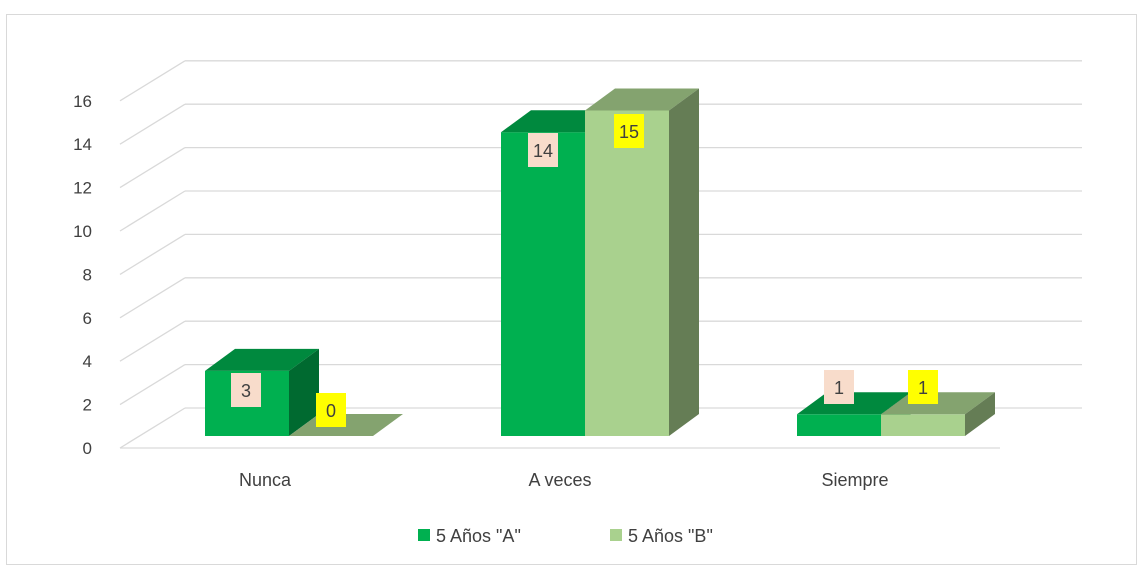  What do you see at coordinates (82, 188) in the screenshot?
I see `y-tick-label: 12` at bounding box center [82, 188].